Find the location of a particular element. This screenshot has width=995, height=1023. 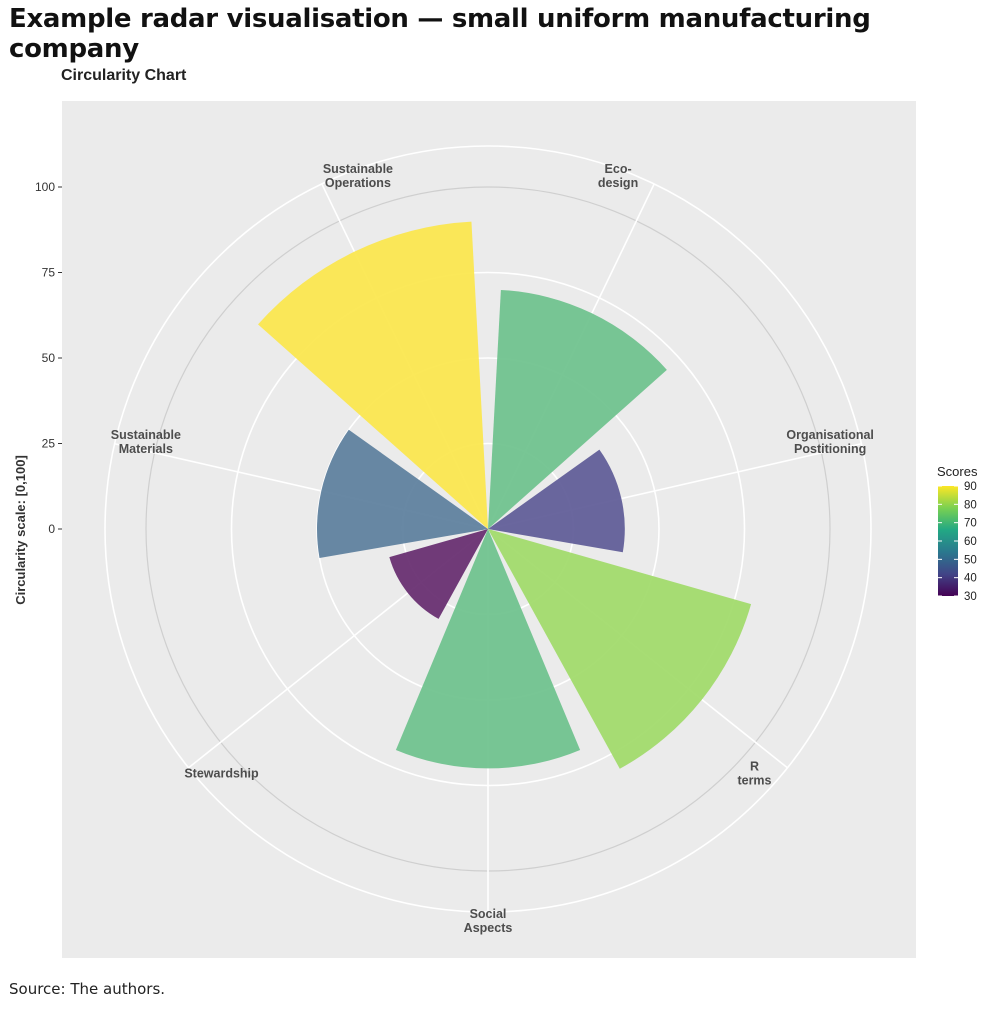

category-label: Sustainable Operations is located at coordinates (358, 176).